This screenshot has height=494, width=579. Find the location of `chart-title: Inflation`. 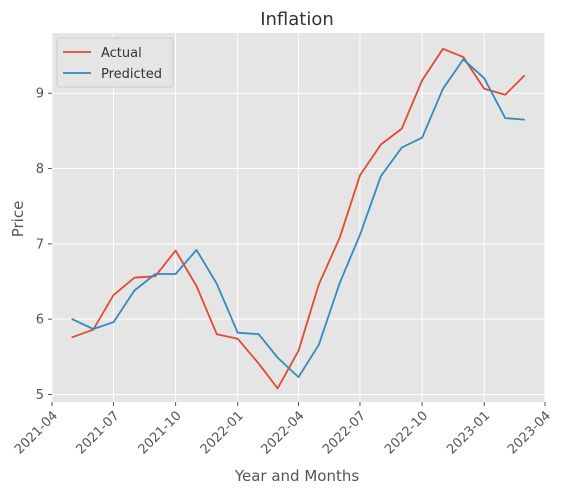

chart-title: Inflation is located at coordinates (297, 19).